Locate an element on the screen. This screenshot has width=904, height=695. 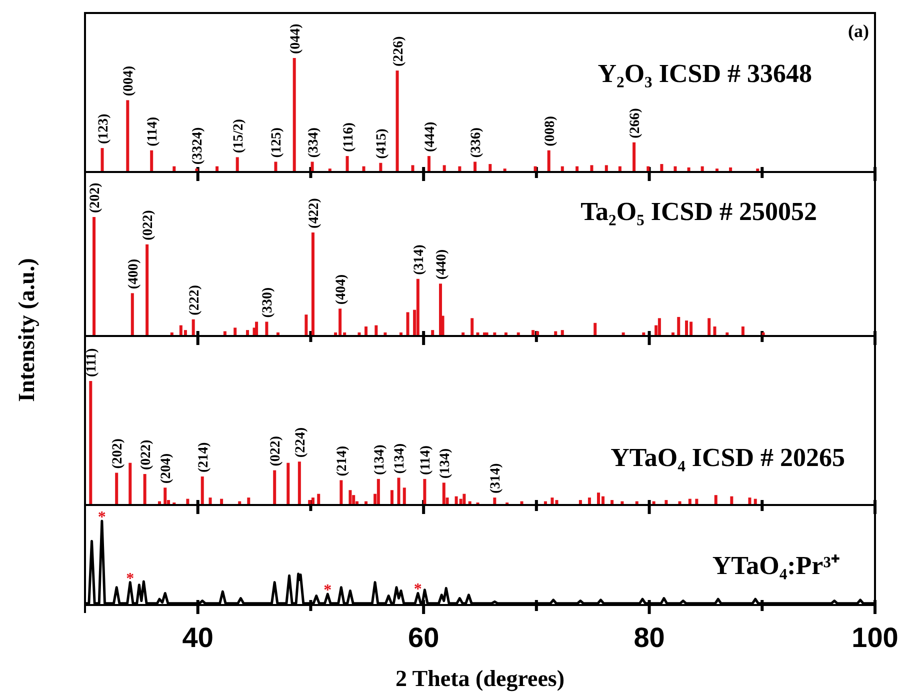
annotation: (440) is located at coordinates (442, 264).